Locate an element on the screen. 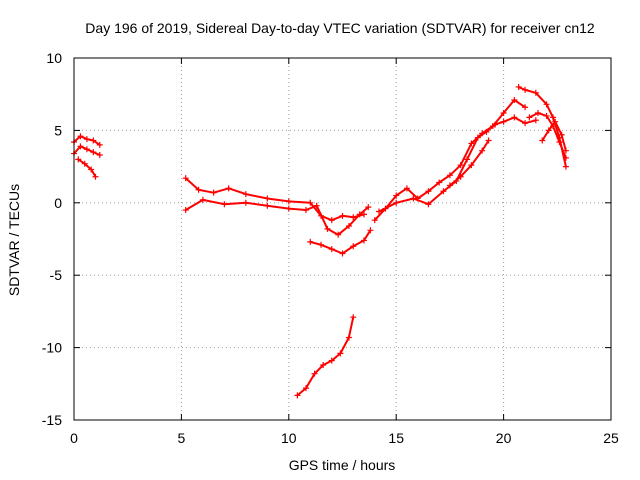 The width and height of the screenshot is (640, 480). x-tick-label: 25 is located at coordinates (611, 438).